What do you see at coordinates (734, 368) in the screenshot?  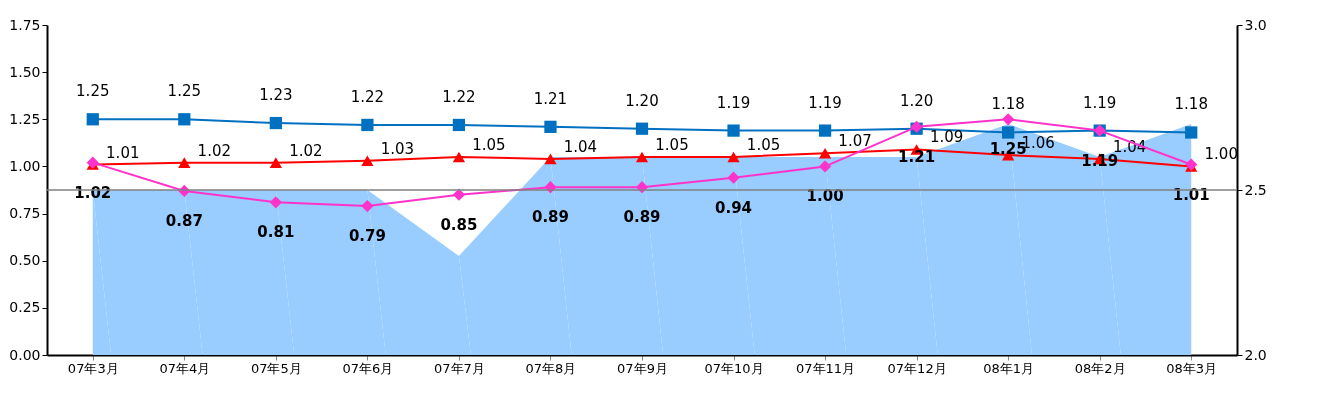 I see `x-tick-label: 07年10月` at bounding box center [734, 368].